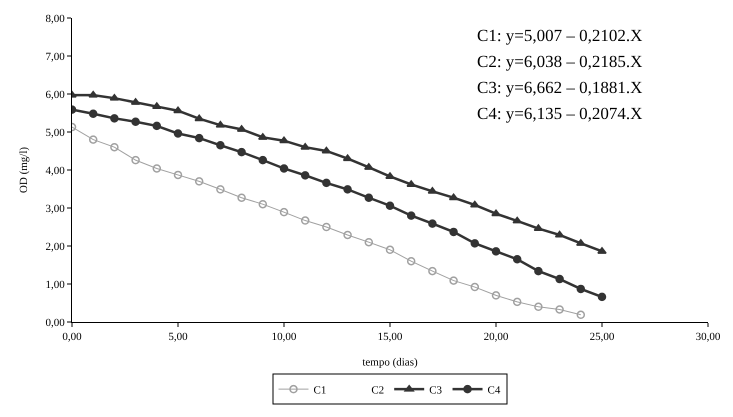 The height and width of the screenshot is (417, 733). I want to click on annotation: C2: y=6,038 – 0,2185.X, so click(559, 61).